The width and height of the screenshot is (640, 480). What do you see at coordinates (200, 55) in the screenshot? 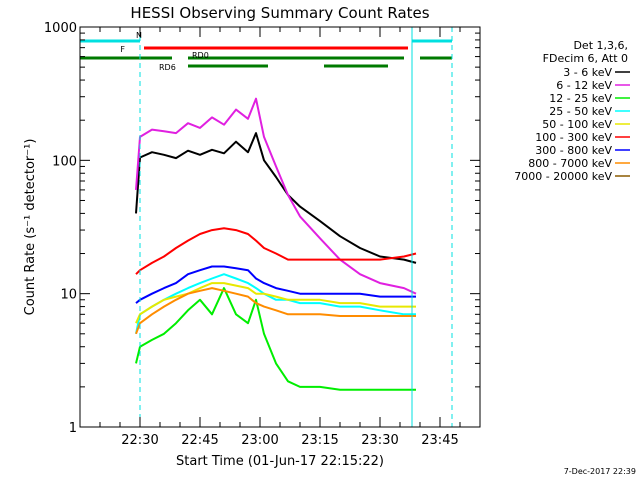
I see `indicator-rd0-label: RD0` at bounding box center [200, 55].